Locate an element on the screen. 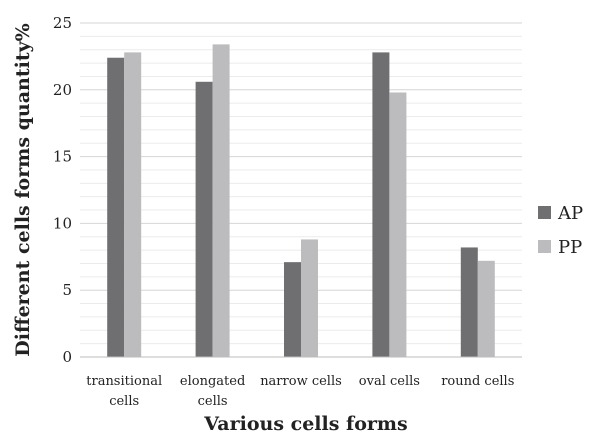  y-tick-label: 10 is located at coordinates (62, 223).